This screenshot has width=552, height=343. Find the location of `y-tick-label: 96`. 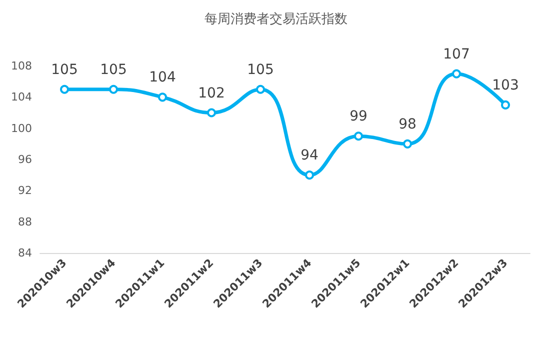

y-tick-label: 96 is located at coordinates (25, 159).